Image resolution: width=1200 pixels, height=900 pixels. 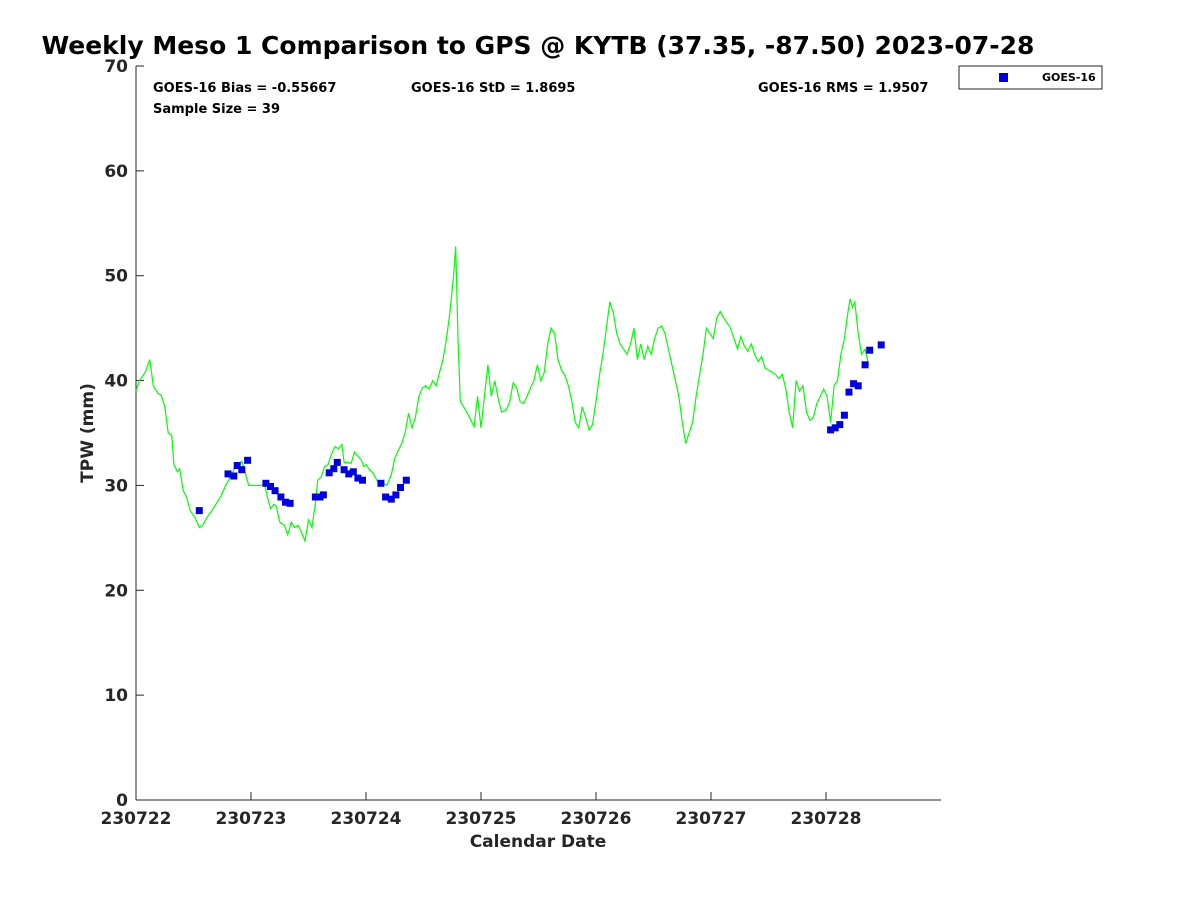 I want to click on y-tick-label: 10, so click(x=116, y=696).